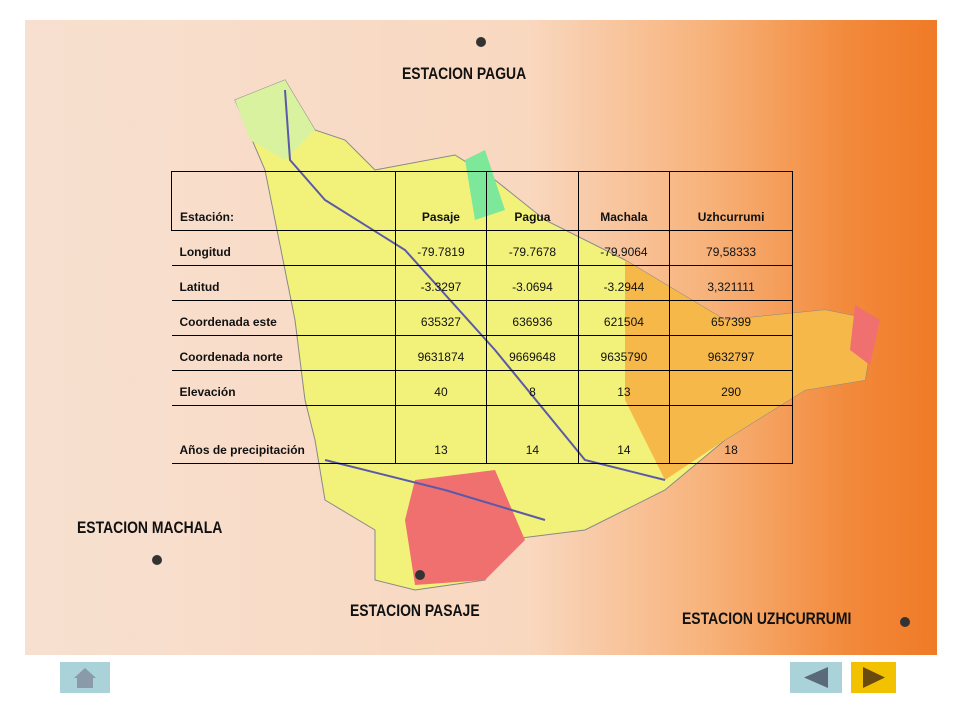 The image size is (960, 720). What do you see at coordinates (731, 248) in the screenshot?
I see `table-cell: 79,58333` at bounding box center [731, 248].